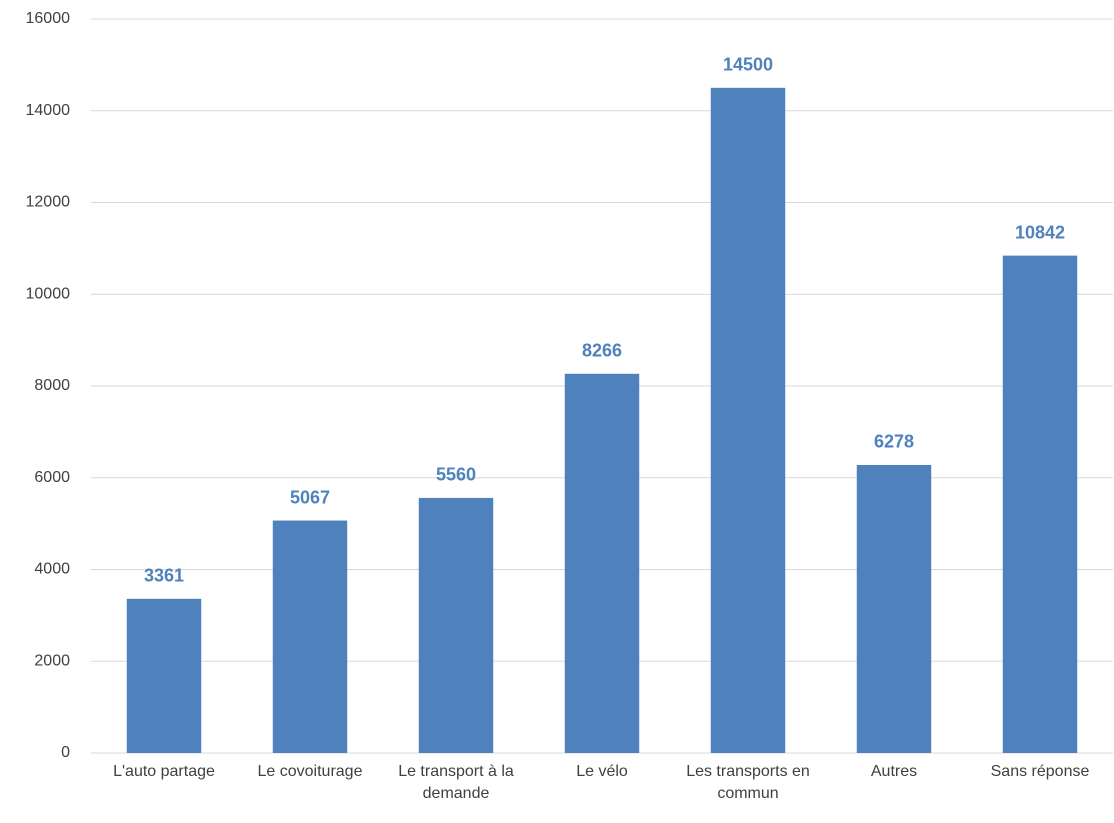 This screenshot has width=1114, height=823. I want to click on y-tick-label: 10000, so click(48, 293).